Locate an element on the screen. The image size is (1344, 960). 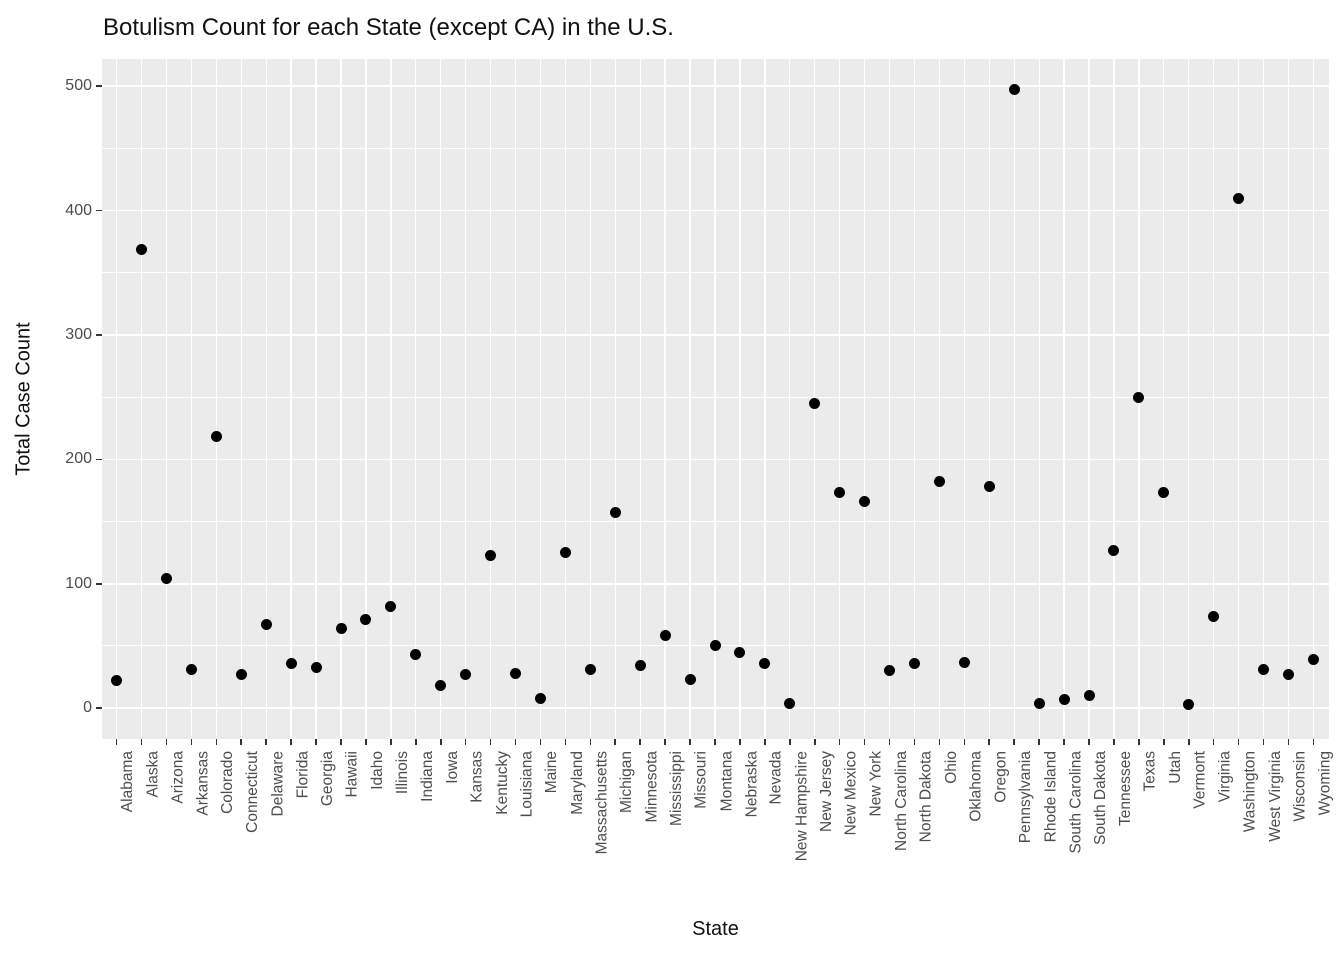
y-axis-tick-label: 200 is located at coordinates (78, 459).